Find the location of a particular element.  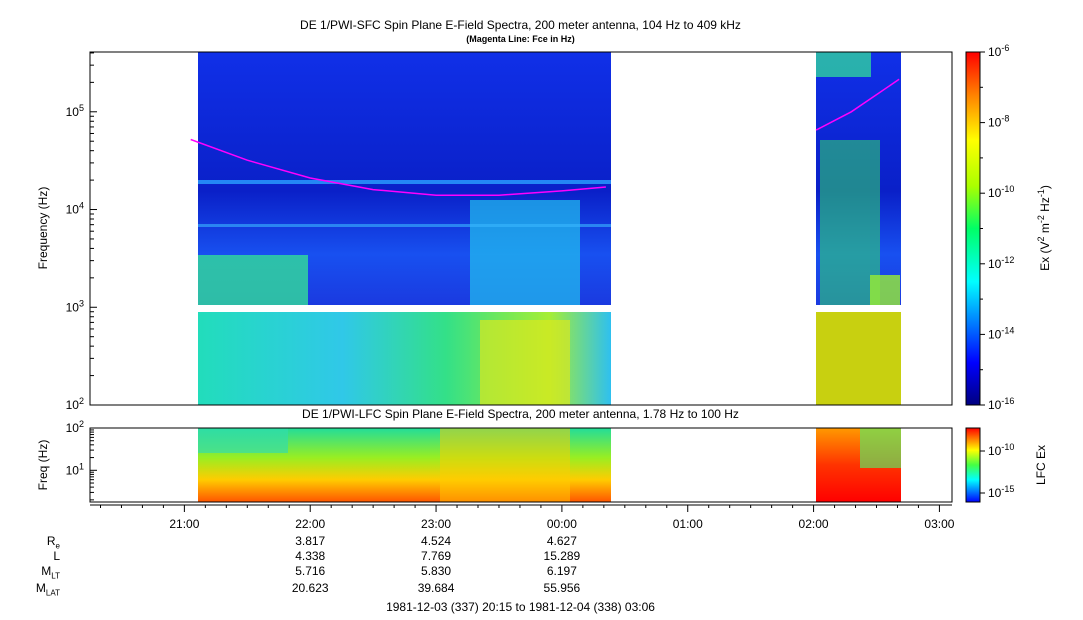

ephemeris-label: MLAT is located at coordinates (47, 589).